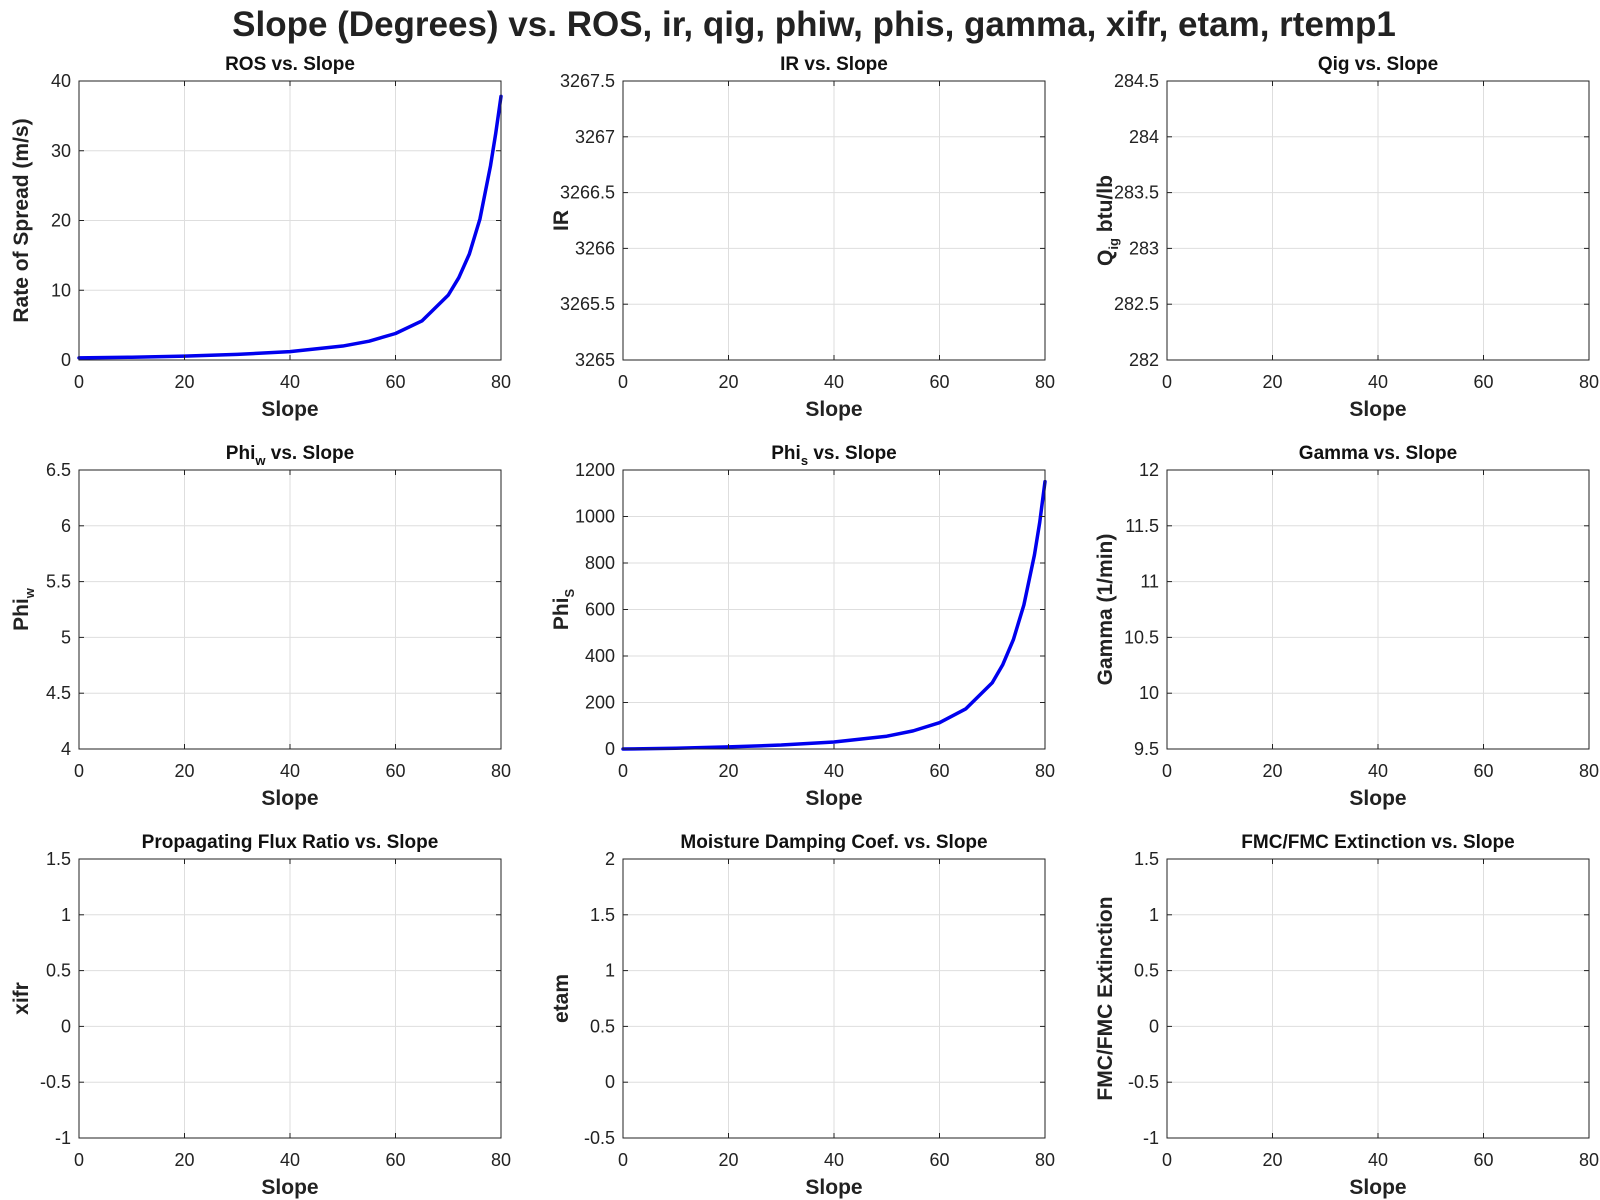  I want to click on y-tick-label: 3265.5, so click(587, 304).